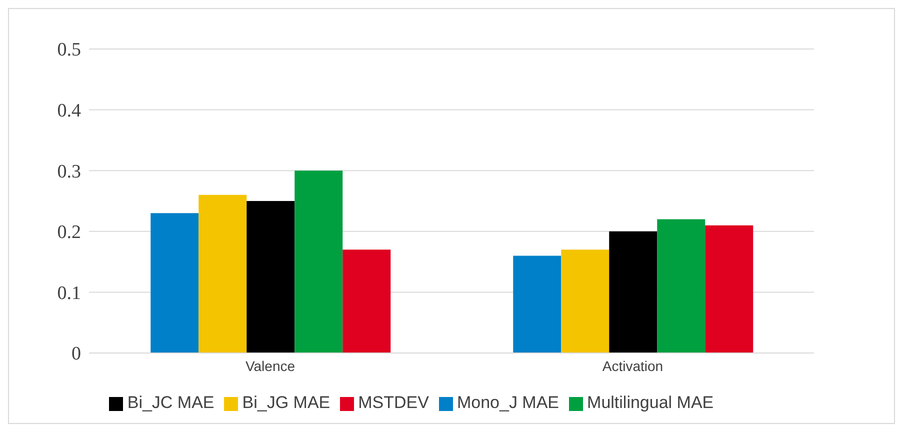 The height and width of the screenshot is (430, 903). What do you see at coordinates (69, 111) in the screenshot?
I see `y-tick-label: 0.4` at bounding box center [69, 111].